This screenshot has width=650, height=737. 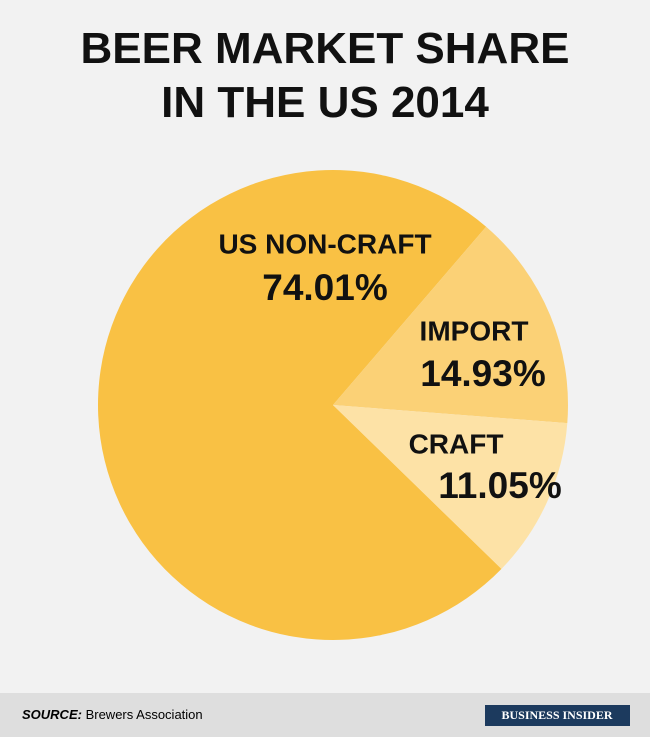 What do you see at coordinates (324, 243) in the screenshot?
I see `slice-label: US NON-CRAFT` at bounding box center [324, 243].